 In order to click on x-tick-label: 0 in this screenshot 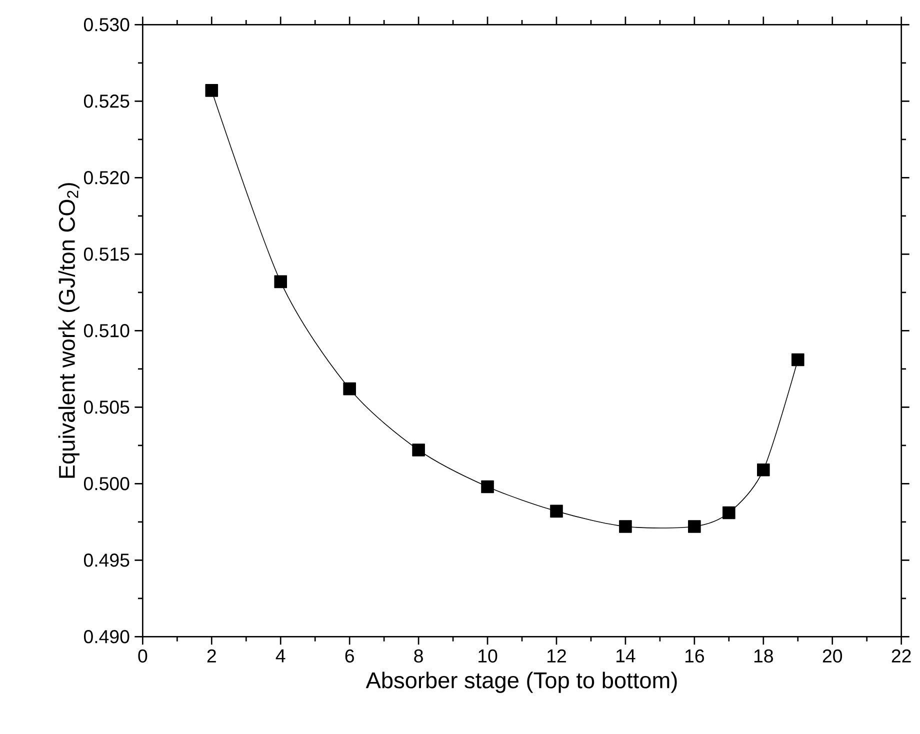, I will do `click(143, 656)`.